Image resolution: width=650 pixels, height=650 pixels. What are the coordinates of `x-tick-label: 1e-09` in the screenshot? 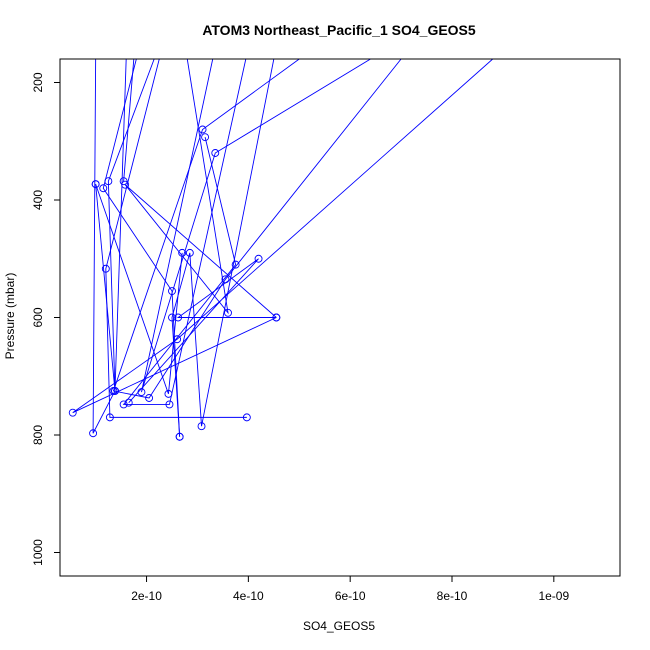 It's located at (553, 596).